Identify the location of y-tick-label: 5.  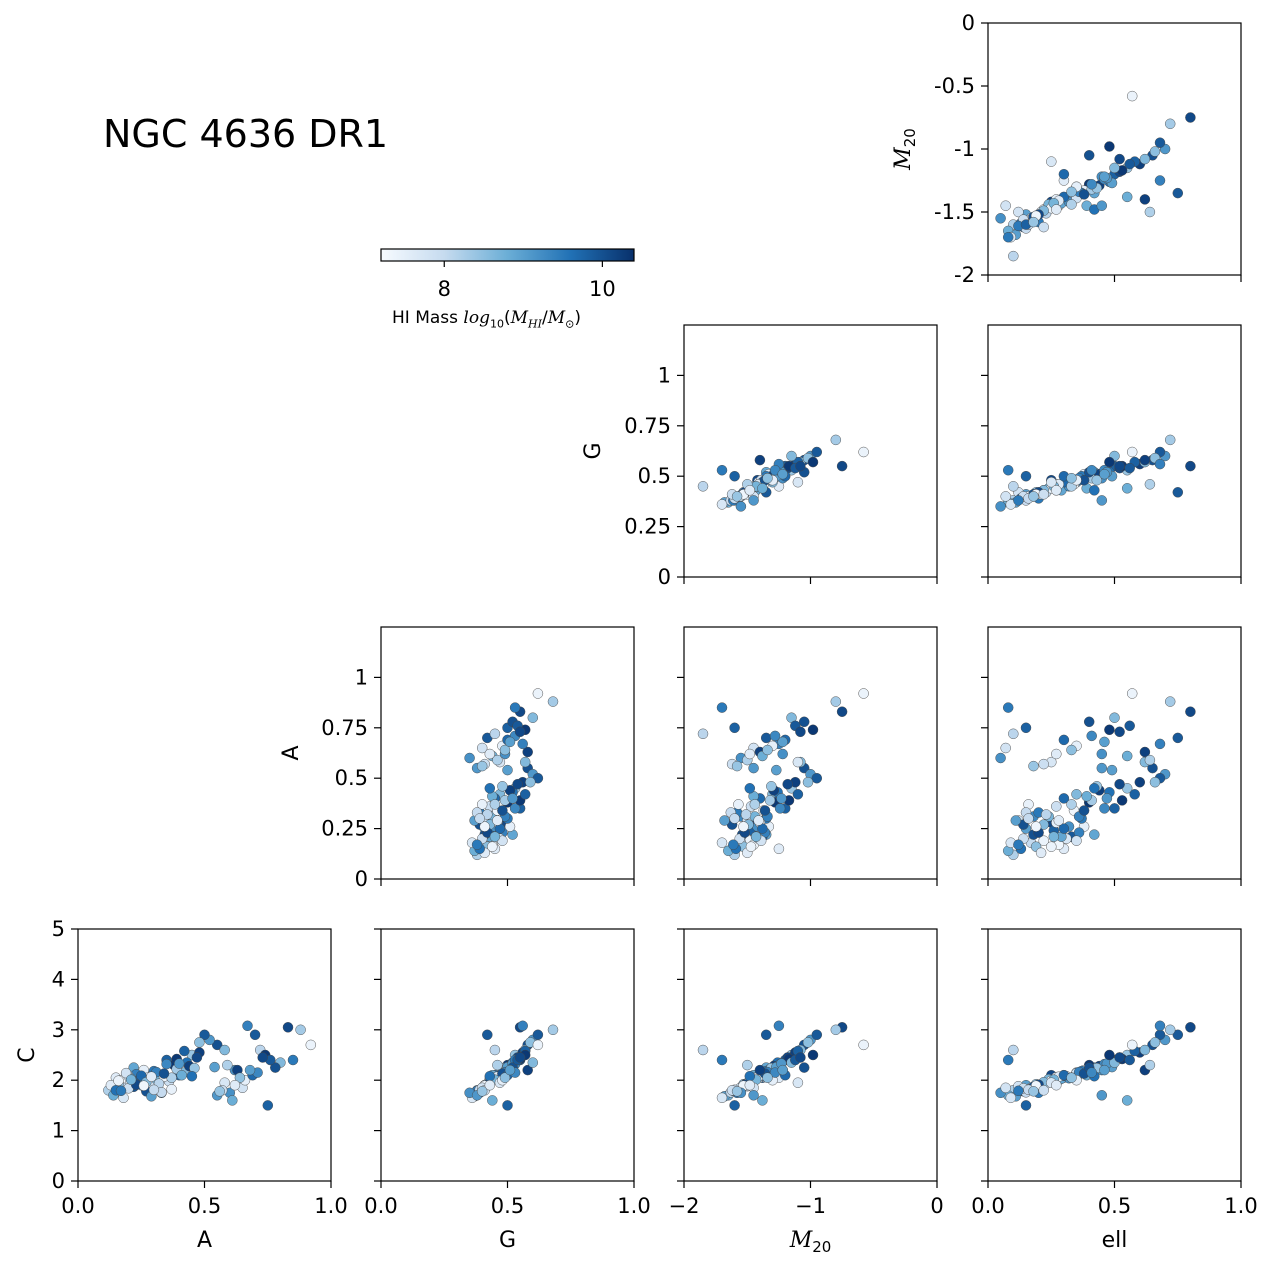
(58, 929).